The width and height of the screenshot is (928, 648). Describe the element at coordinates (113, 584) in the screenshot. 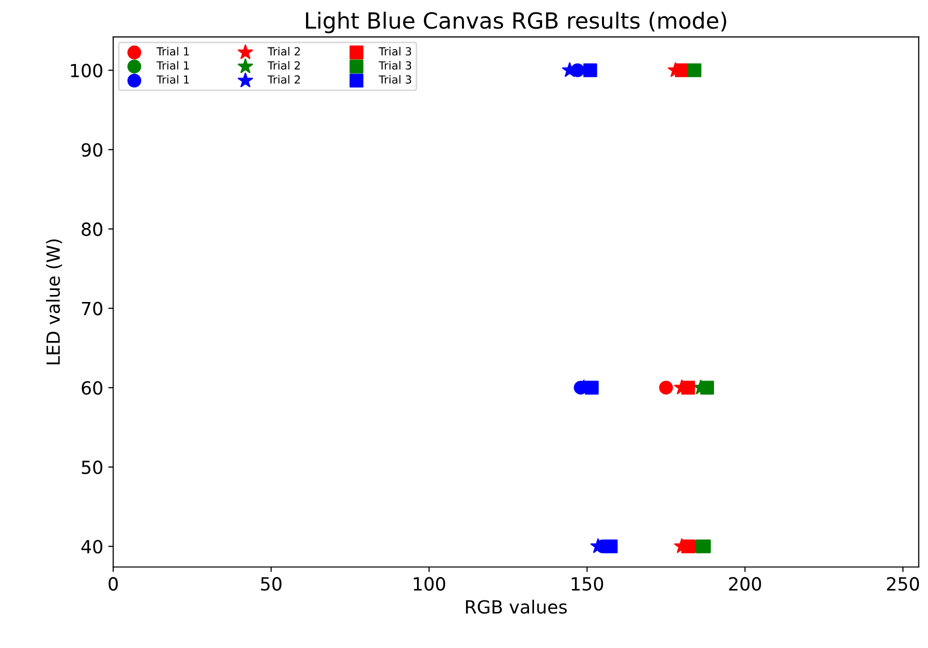

I see `x-tick-label: 0` at that location.